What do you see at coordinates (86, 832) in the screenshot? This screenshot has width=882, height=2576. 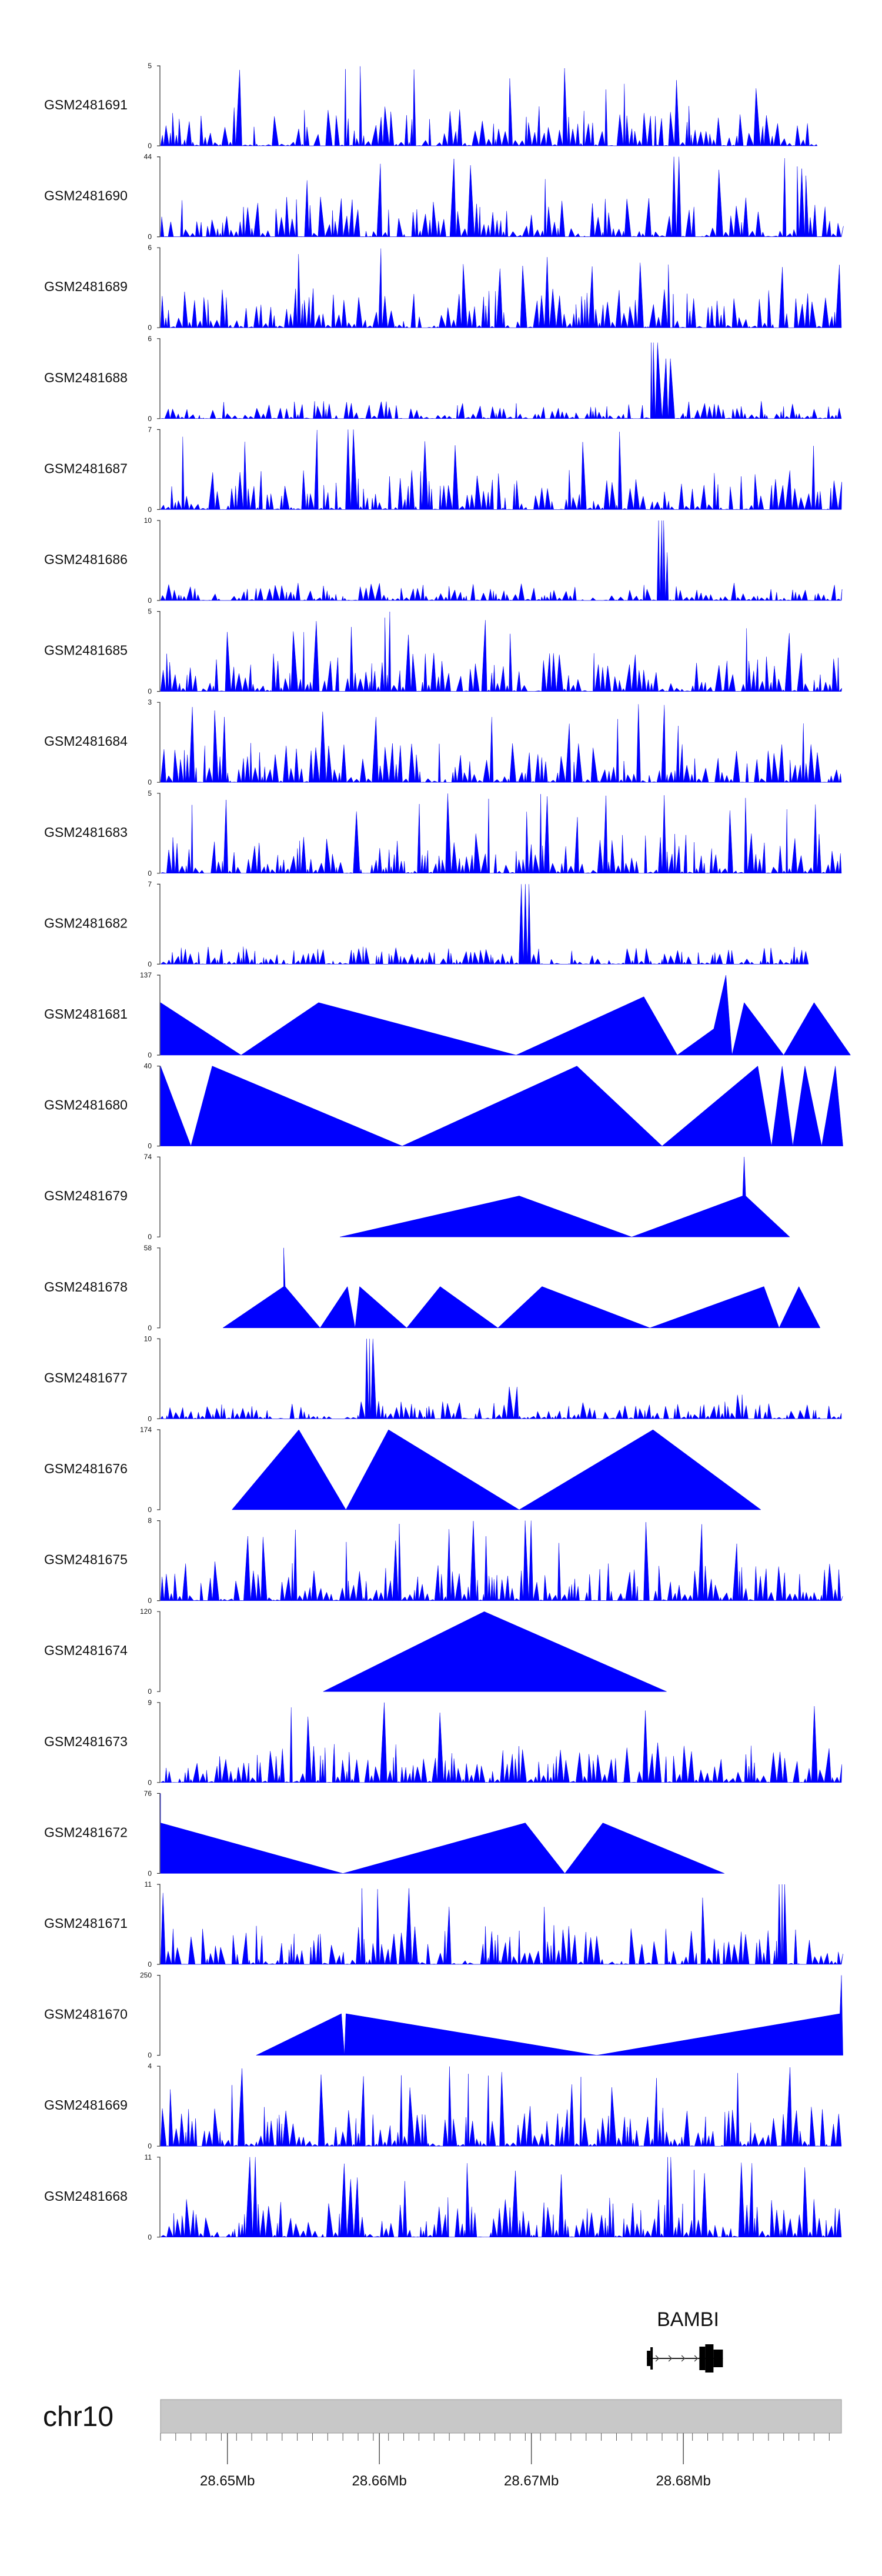 I see `track-label: GSM2481683` at bounding box center [86, 832].